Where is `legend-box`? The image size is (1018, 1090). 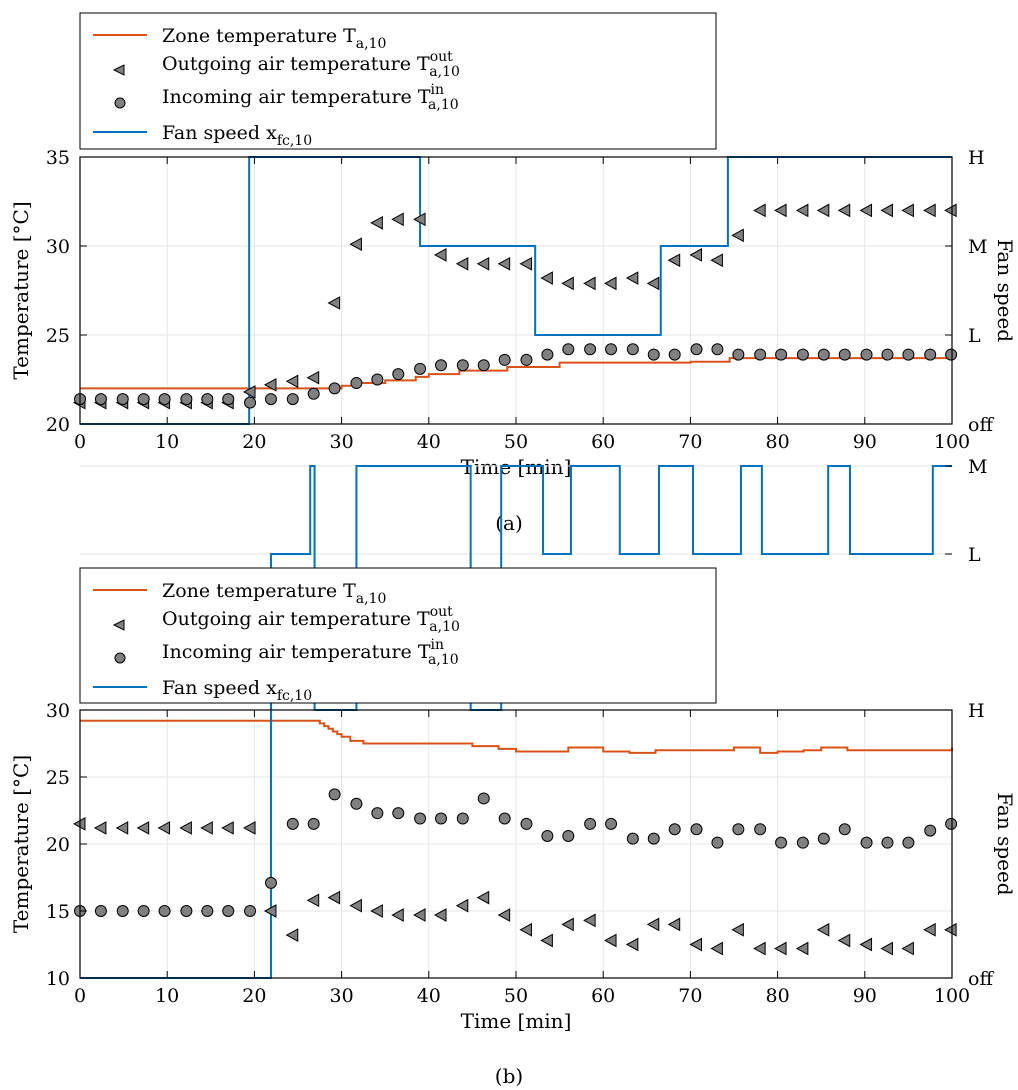
legend-box is located at coordinates (398, 635).